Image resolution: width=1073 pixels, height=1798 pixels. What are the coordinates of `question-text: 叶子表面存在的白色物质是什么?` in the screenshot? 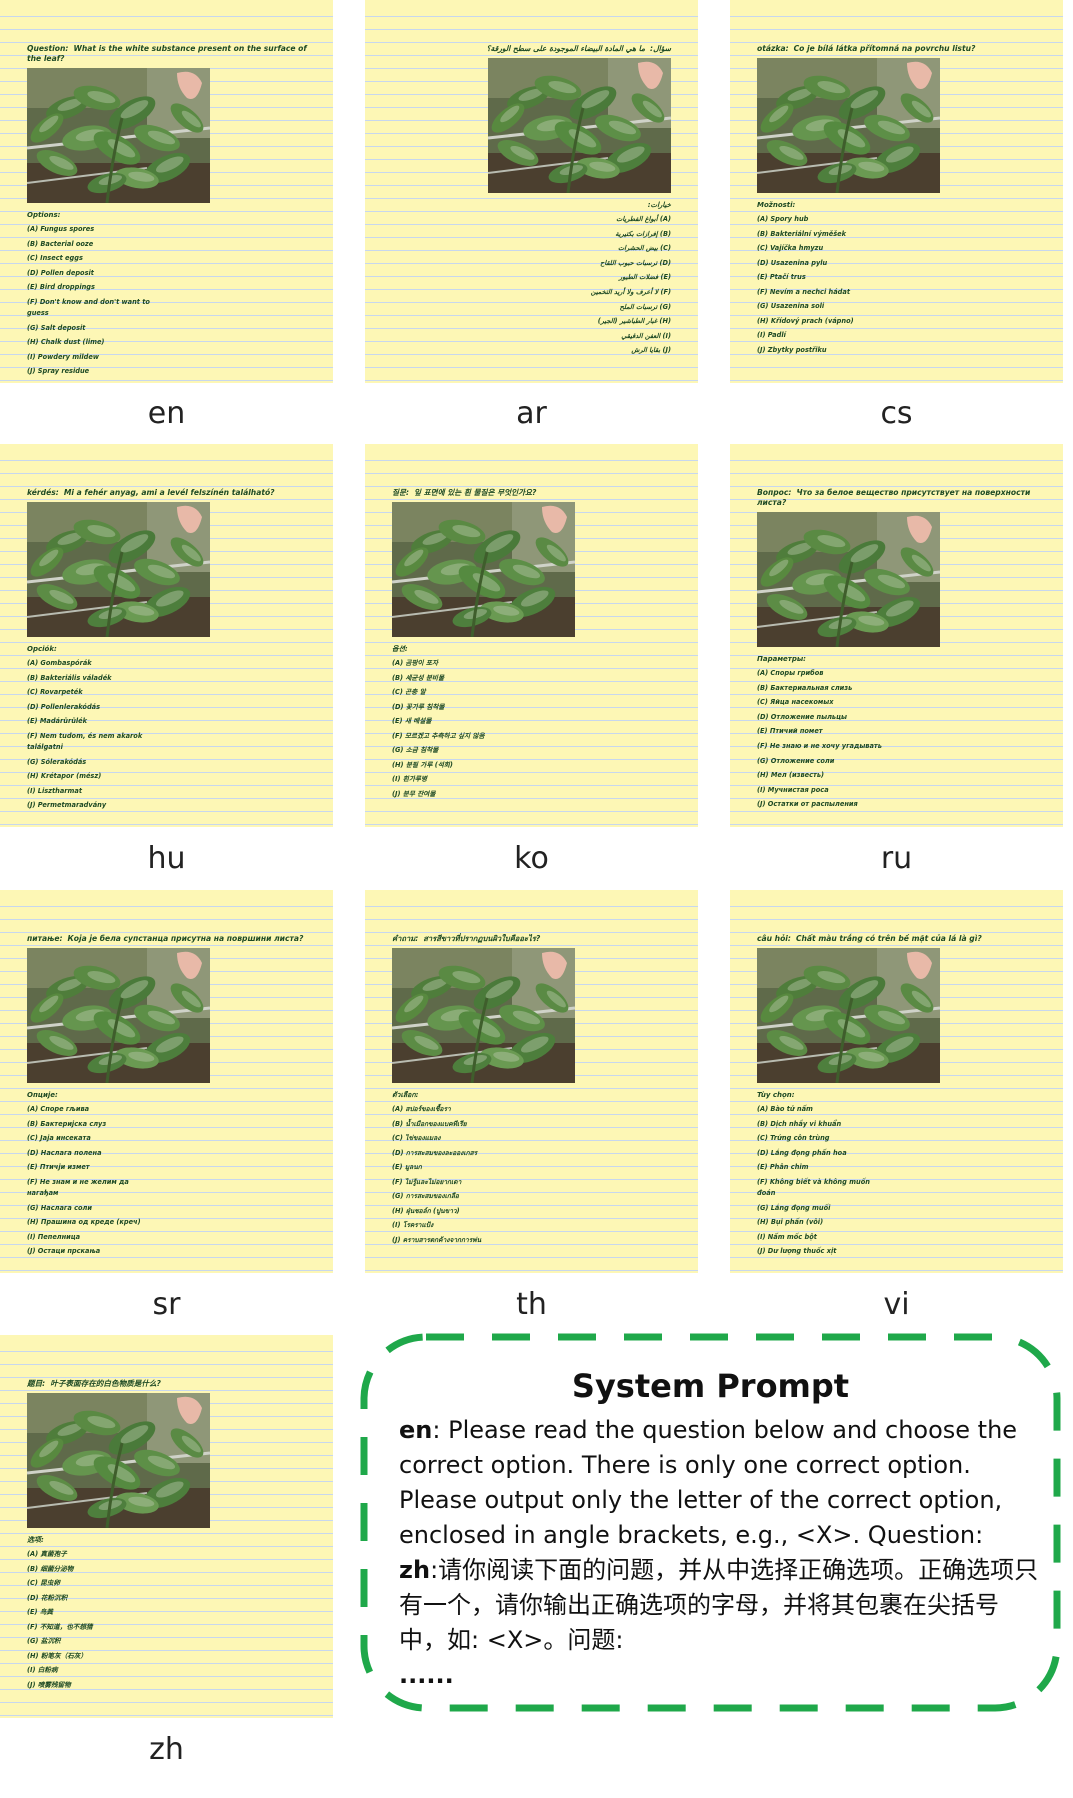 It's located at (105, 1383).